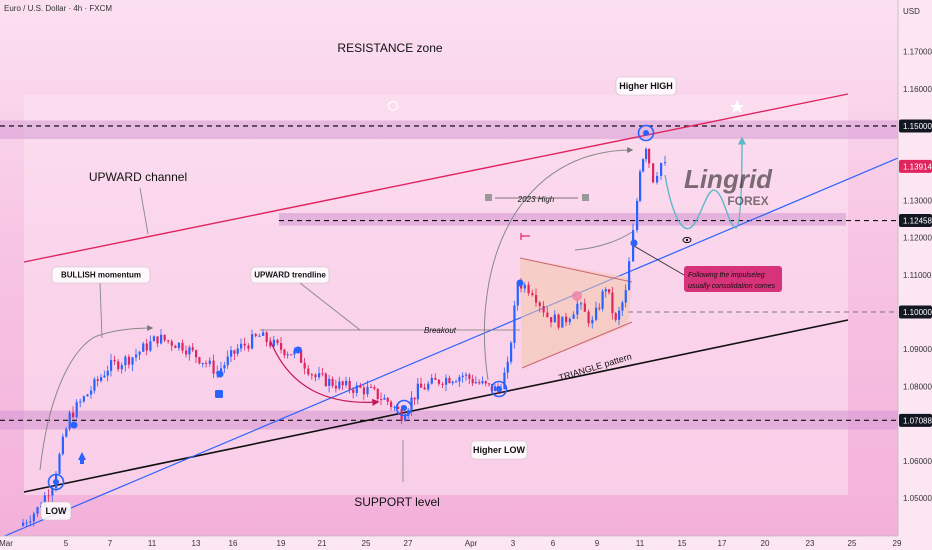 The image size is (932, 550). I want to click on date-tick-label: 27, so click(408, 543).